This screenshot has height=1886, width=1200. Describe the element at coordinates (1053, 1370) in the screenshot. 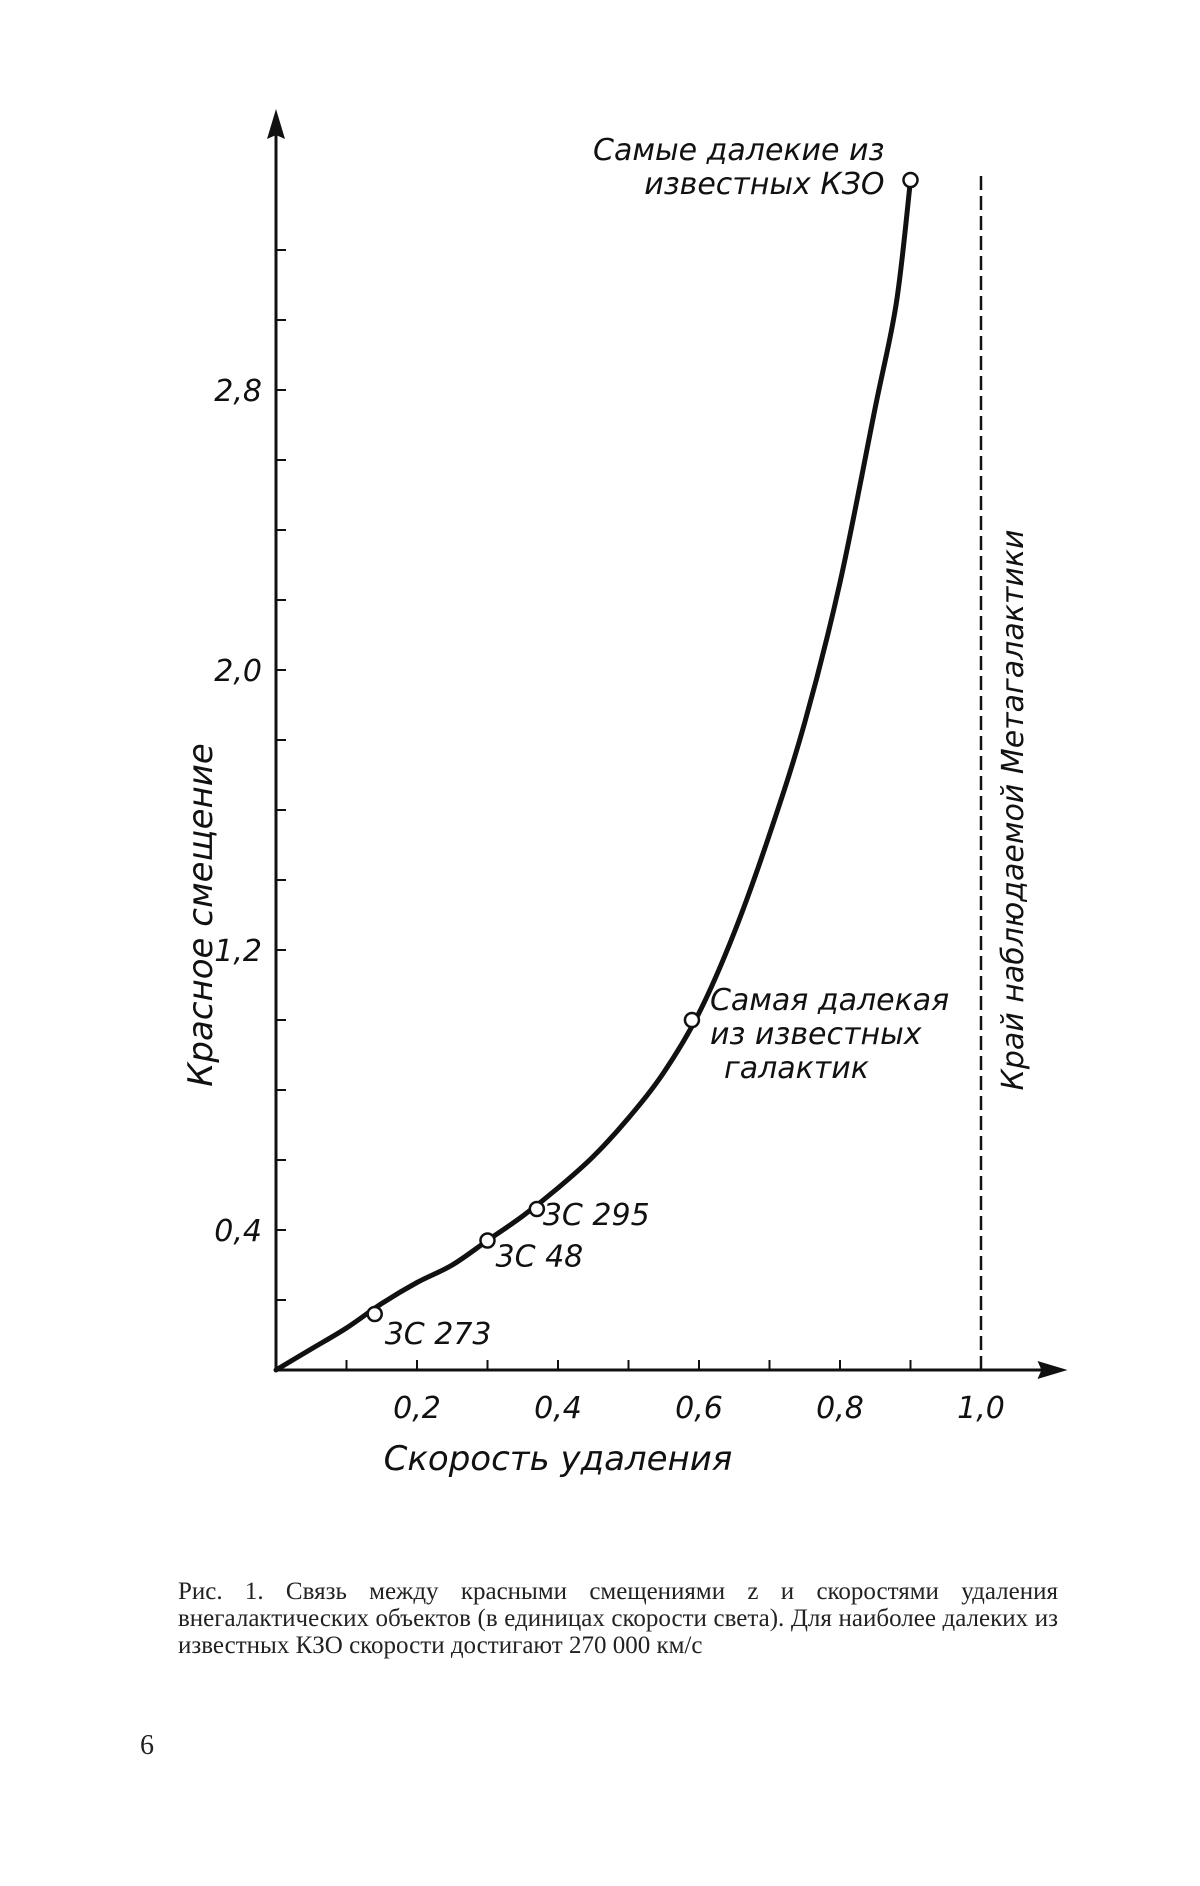

I see `x-axis-arrow` at that location.